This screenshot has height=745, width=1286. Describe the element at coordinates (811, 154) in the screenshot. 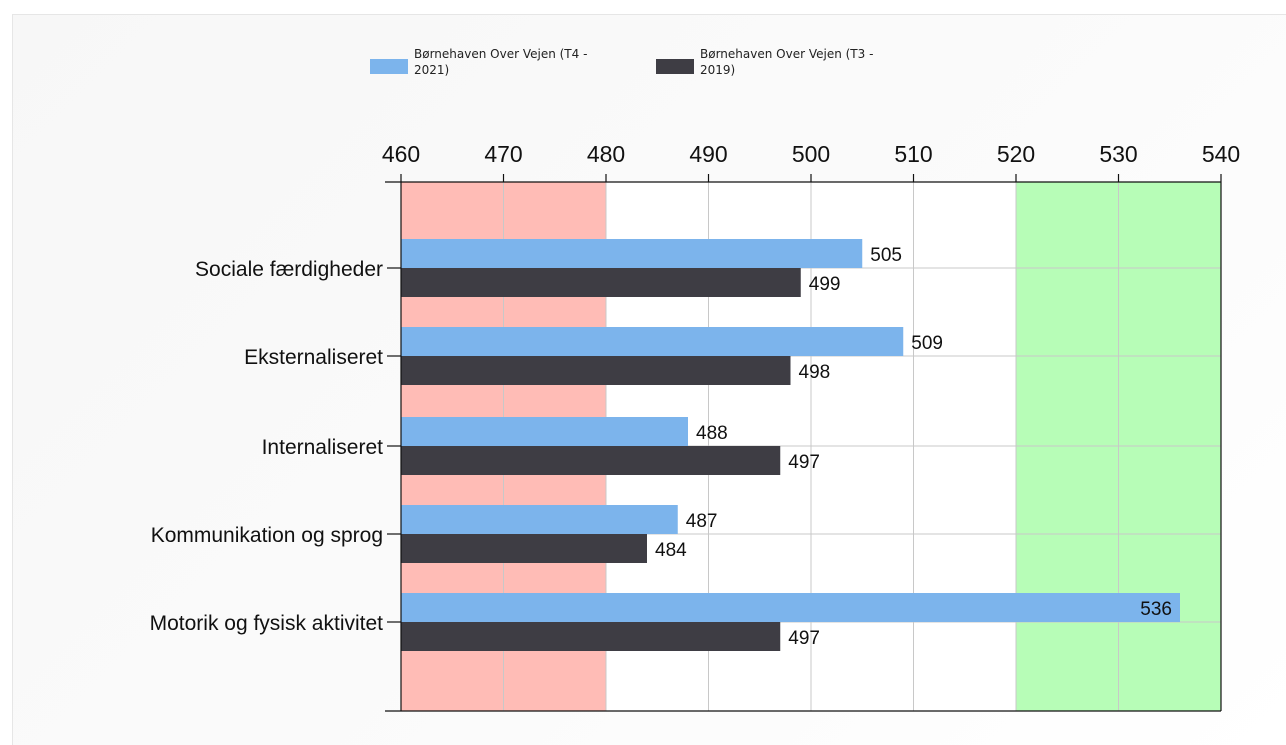

I see `x-tick-label-500: 500` at that location.